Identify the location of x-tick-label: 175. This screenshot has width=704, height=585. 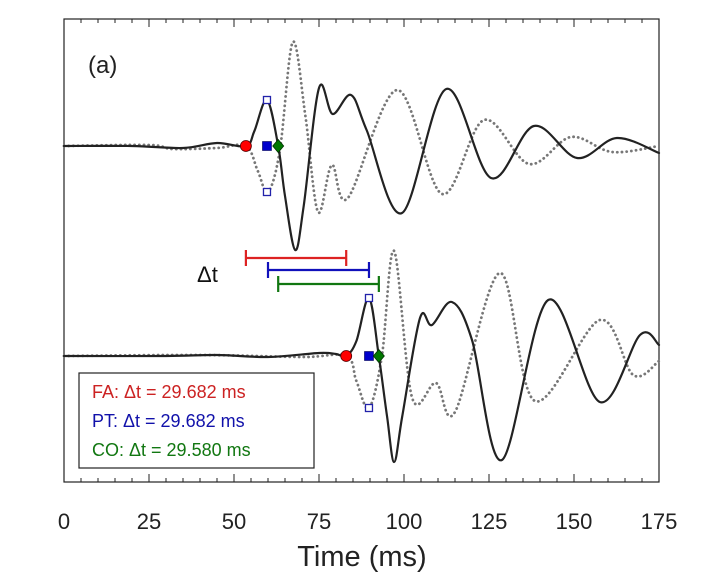
(659, 521).